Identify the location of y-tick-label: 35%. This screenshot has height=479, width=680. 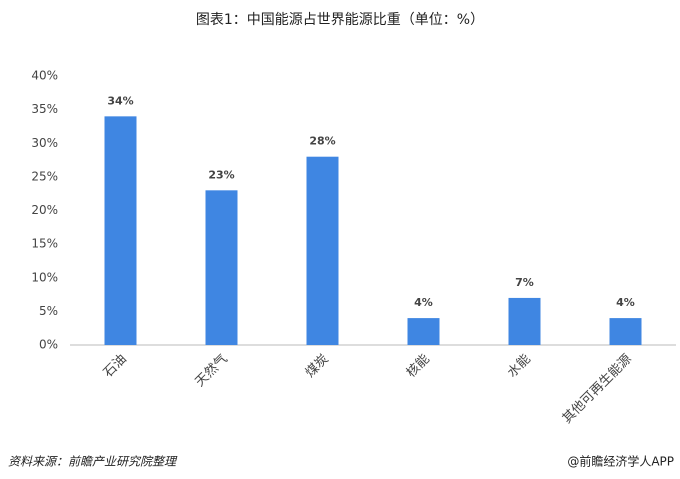
(44, 109).